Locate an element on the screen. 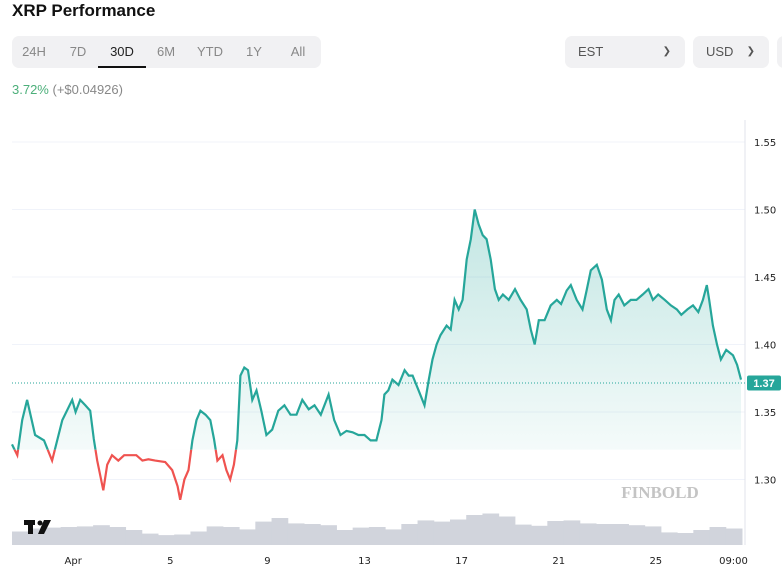 Image resolution: width=782 pixels, height=578 pixels. y-tick-label: 1.35 is located at coordinates (765, 413).